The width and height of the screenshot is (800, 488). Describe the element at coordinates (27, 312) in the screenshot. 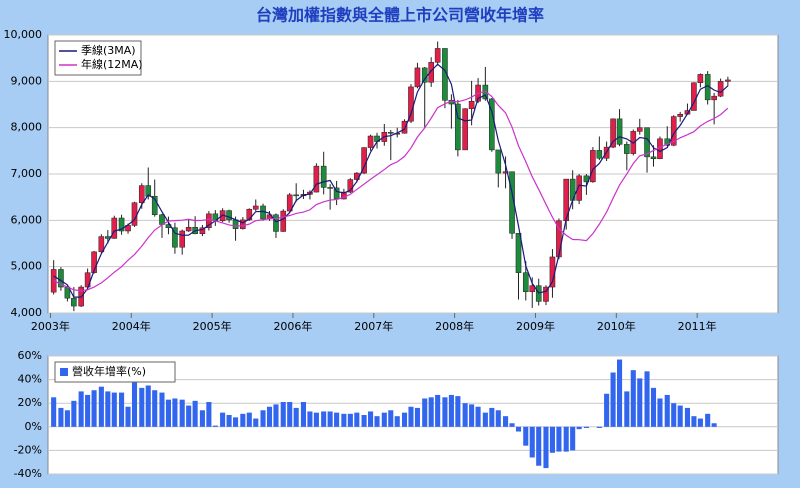

I see `y-tick-label: 4,000` at that location.